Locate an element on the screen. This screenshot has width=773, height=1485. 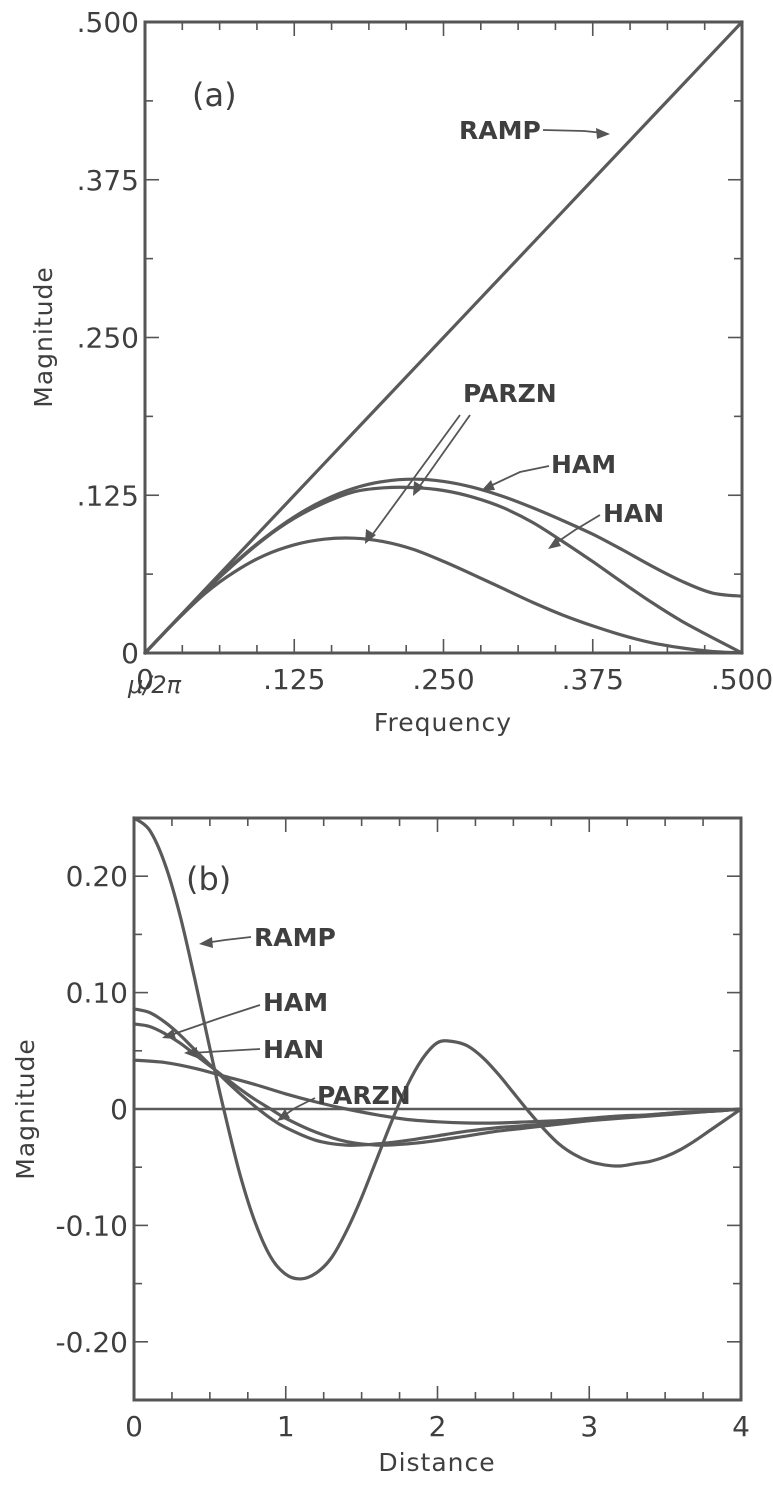
panel-a-y-axis-label: Magnitude is located at coordinates (43, 336).